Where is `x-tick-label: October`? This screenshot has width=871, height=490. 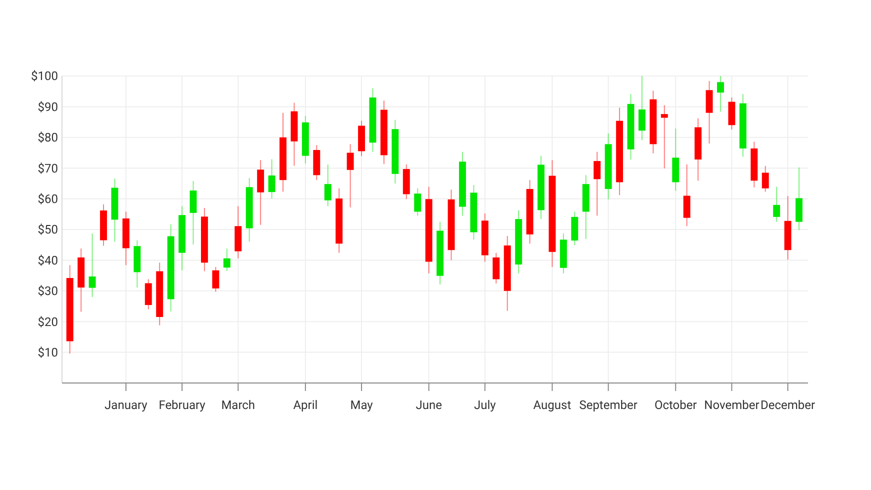 x-tick-label: October is located at coordinates (675, 405).